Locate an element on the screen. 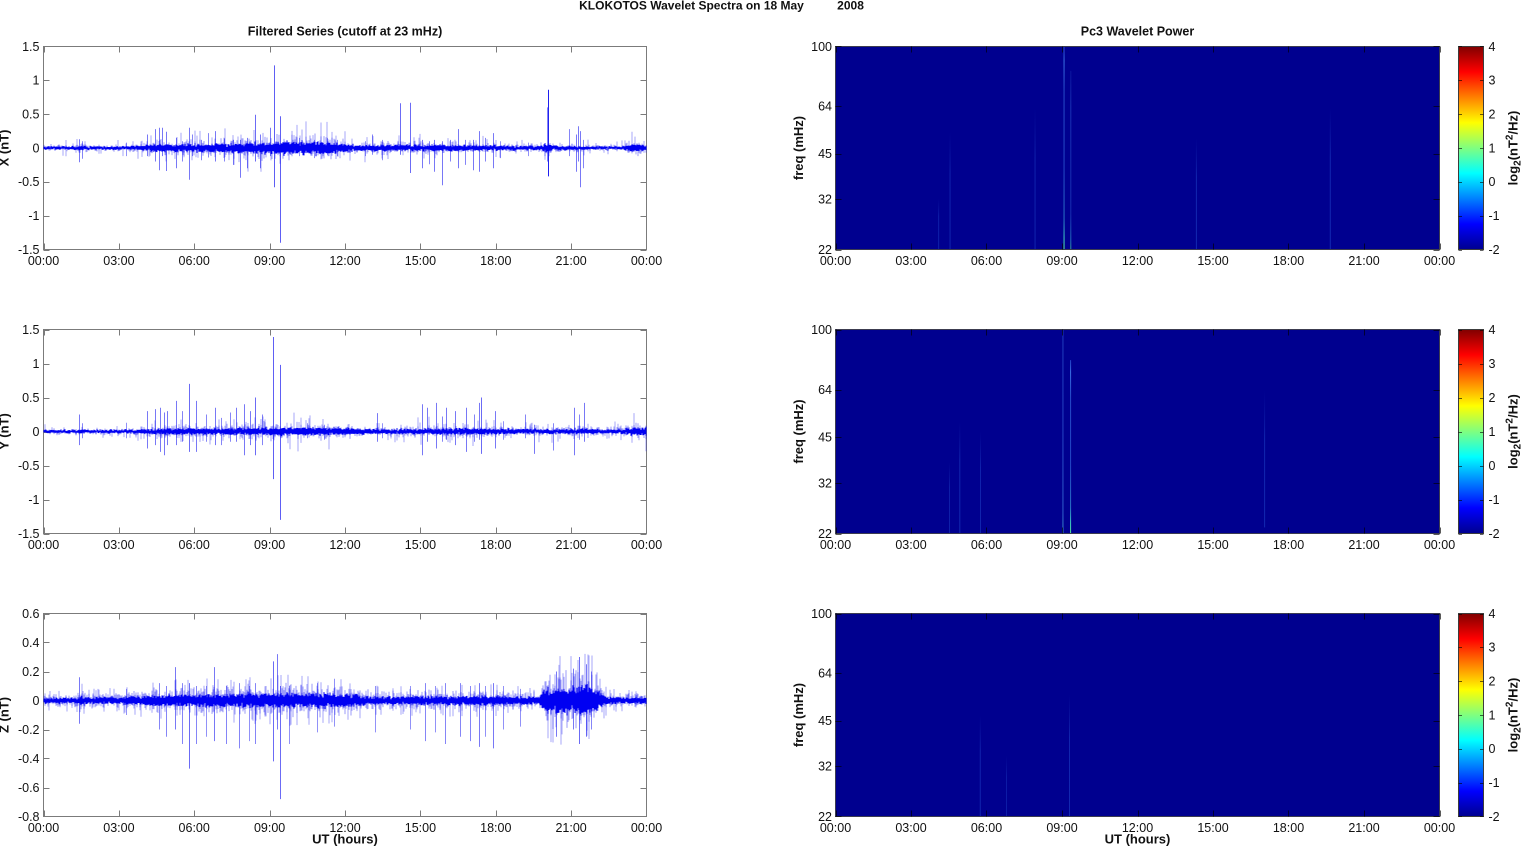 Image resolution: width=1526 pixels, height=856 pixels. svg-text: -0.4 is located at coordinates (29, 759).